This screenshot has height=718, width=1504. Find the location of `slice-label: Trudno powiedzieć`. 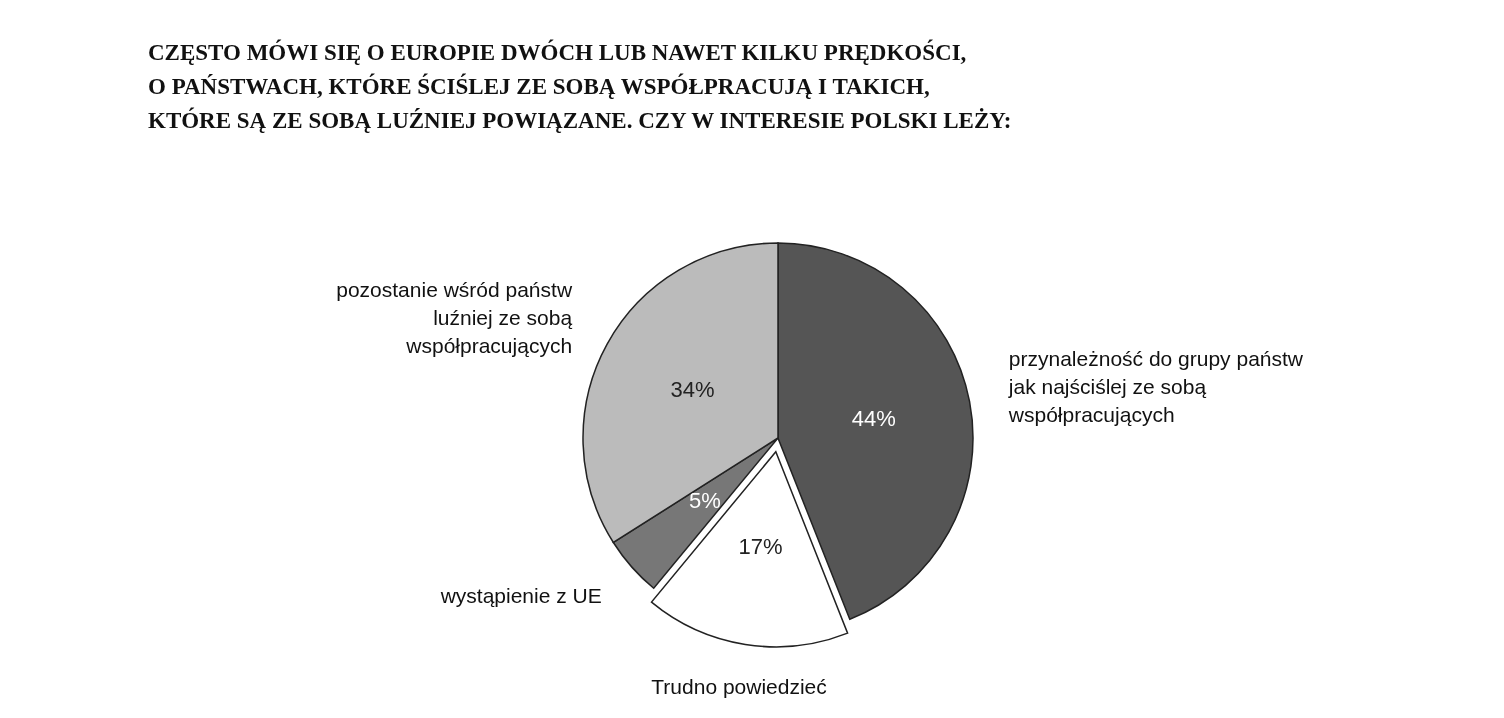

slice-label: Trudno powiedzieć is located at coordinates (739, 686).